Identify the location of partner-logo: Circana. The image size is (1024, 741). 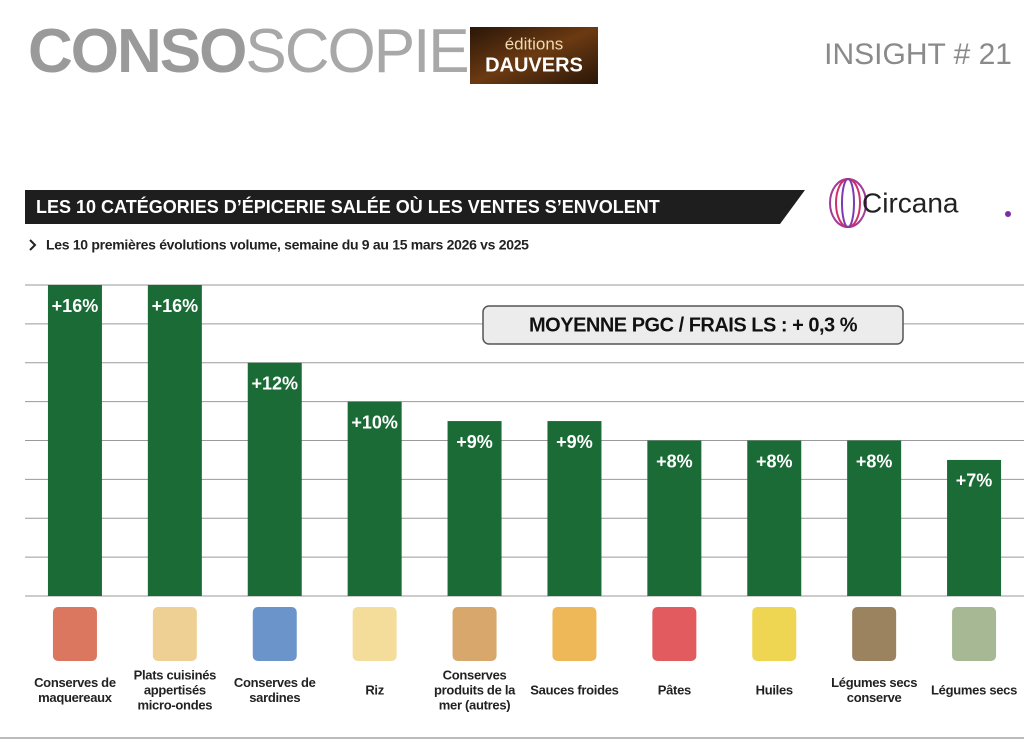
(920, 203).